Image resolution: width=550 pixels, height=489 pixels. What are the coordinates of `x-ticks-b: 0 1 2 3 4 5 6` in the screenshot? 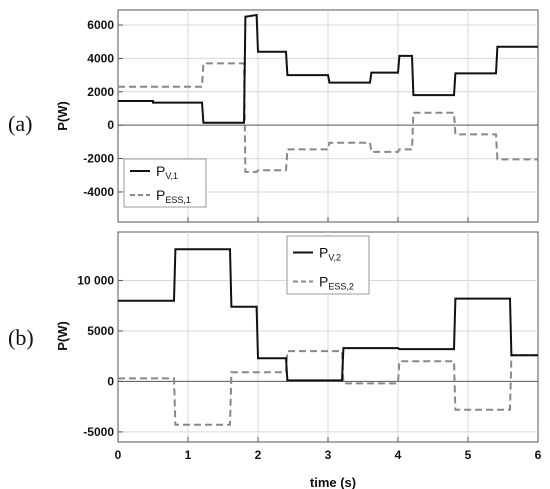 It's located at (328, 455).